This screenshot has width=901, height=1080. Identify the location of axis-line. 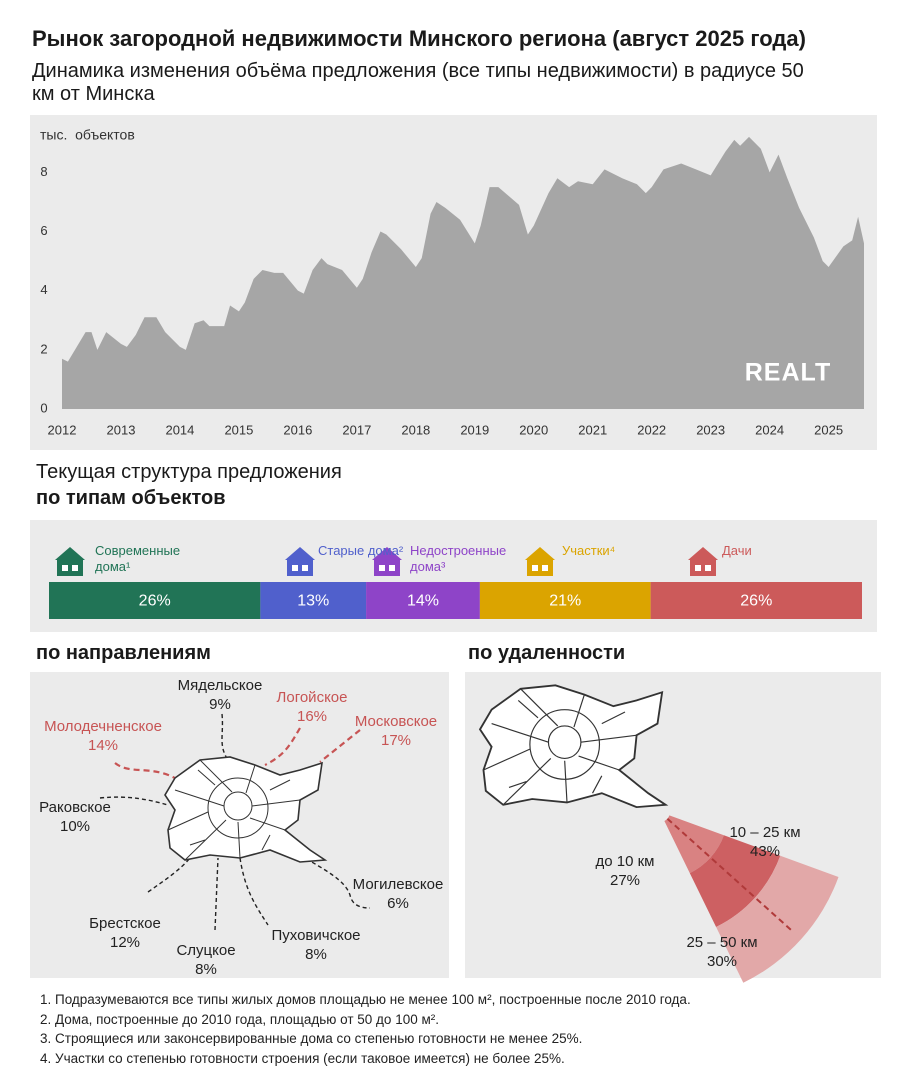
(730, 875).